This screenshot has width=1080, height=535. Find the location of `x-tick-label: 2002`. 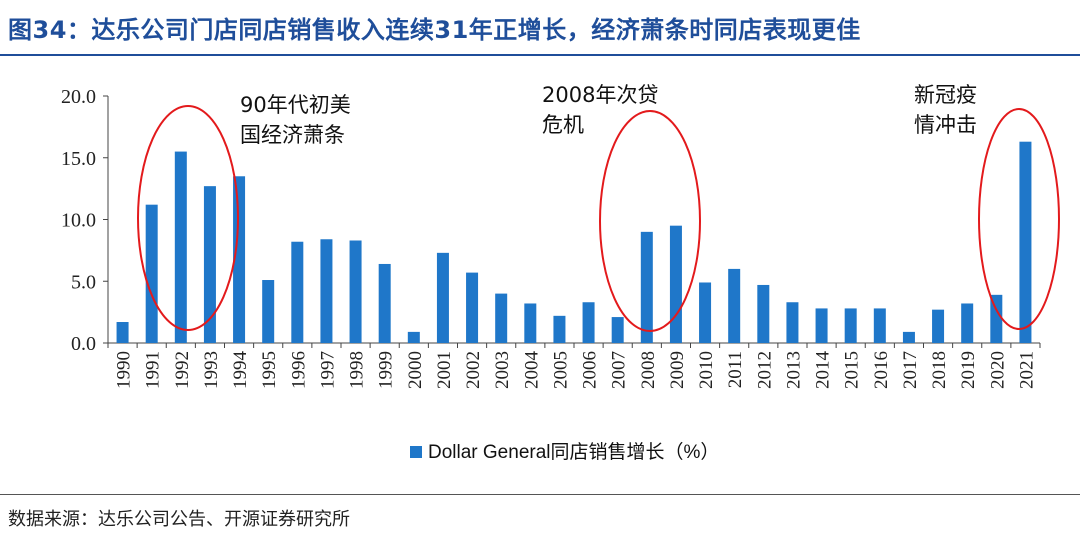

x-tick-label: 2002 is located at coordinates (473, 370).